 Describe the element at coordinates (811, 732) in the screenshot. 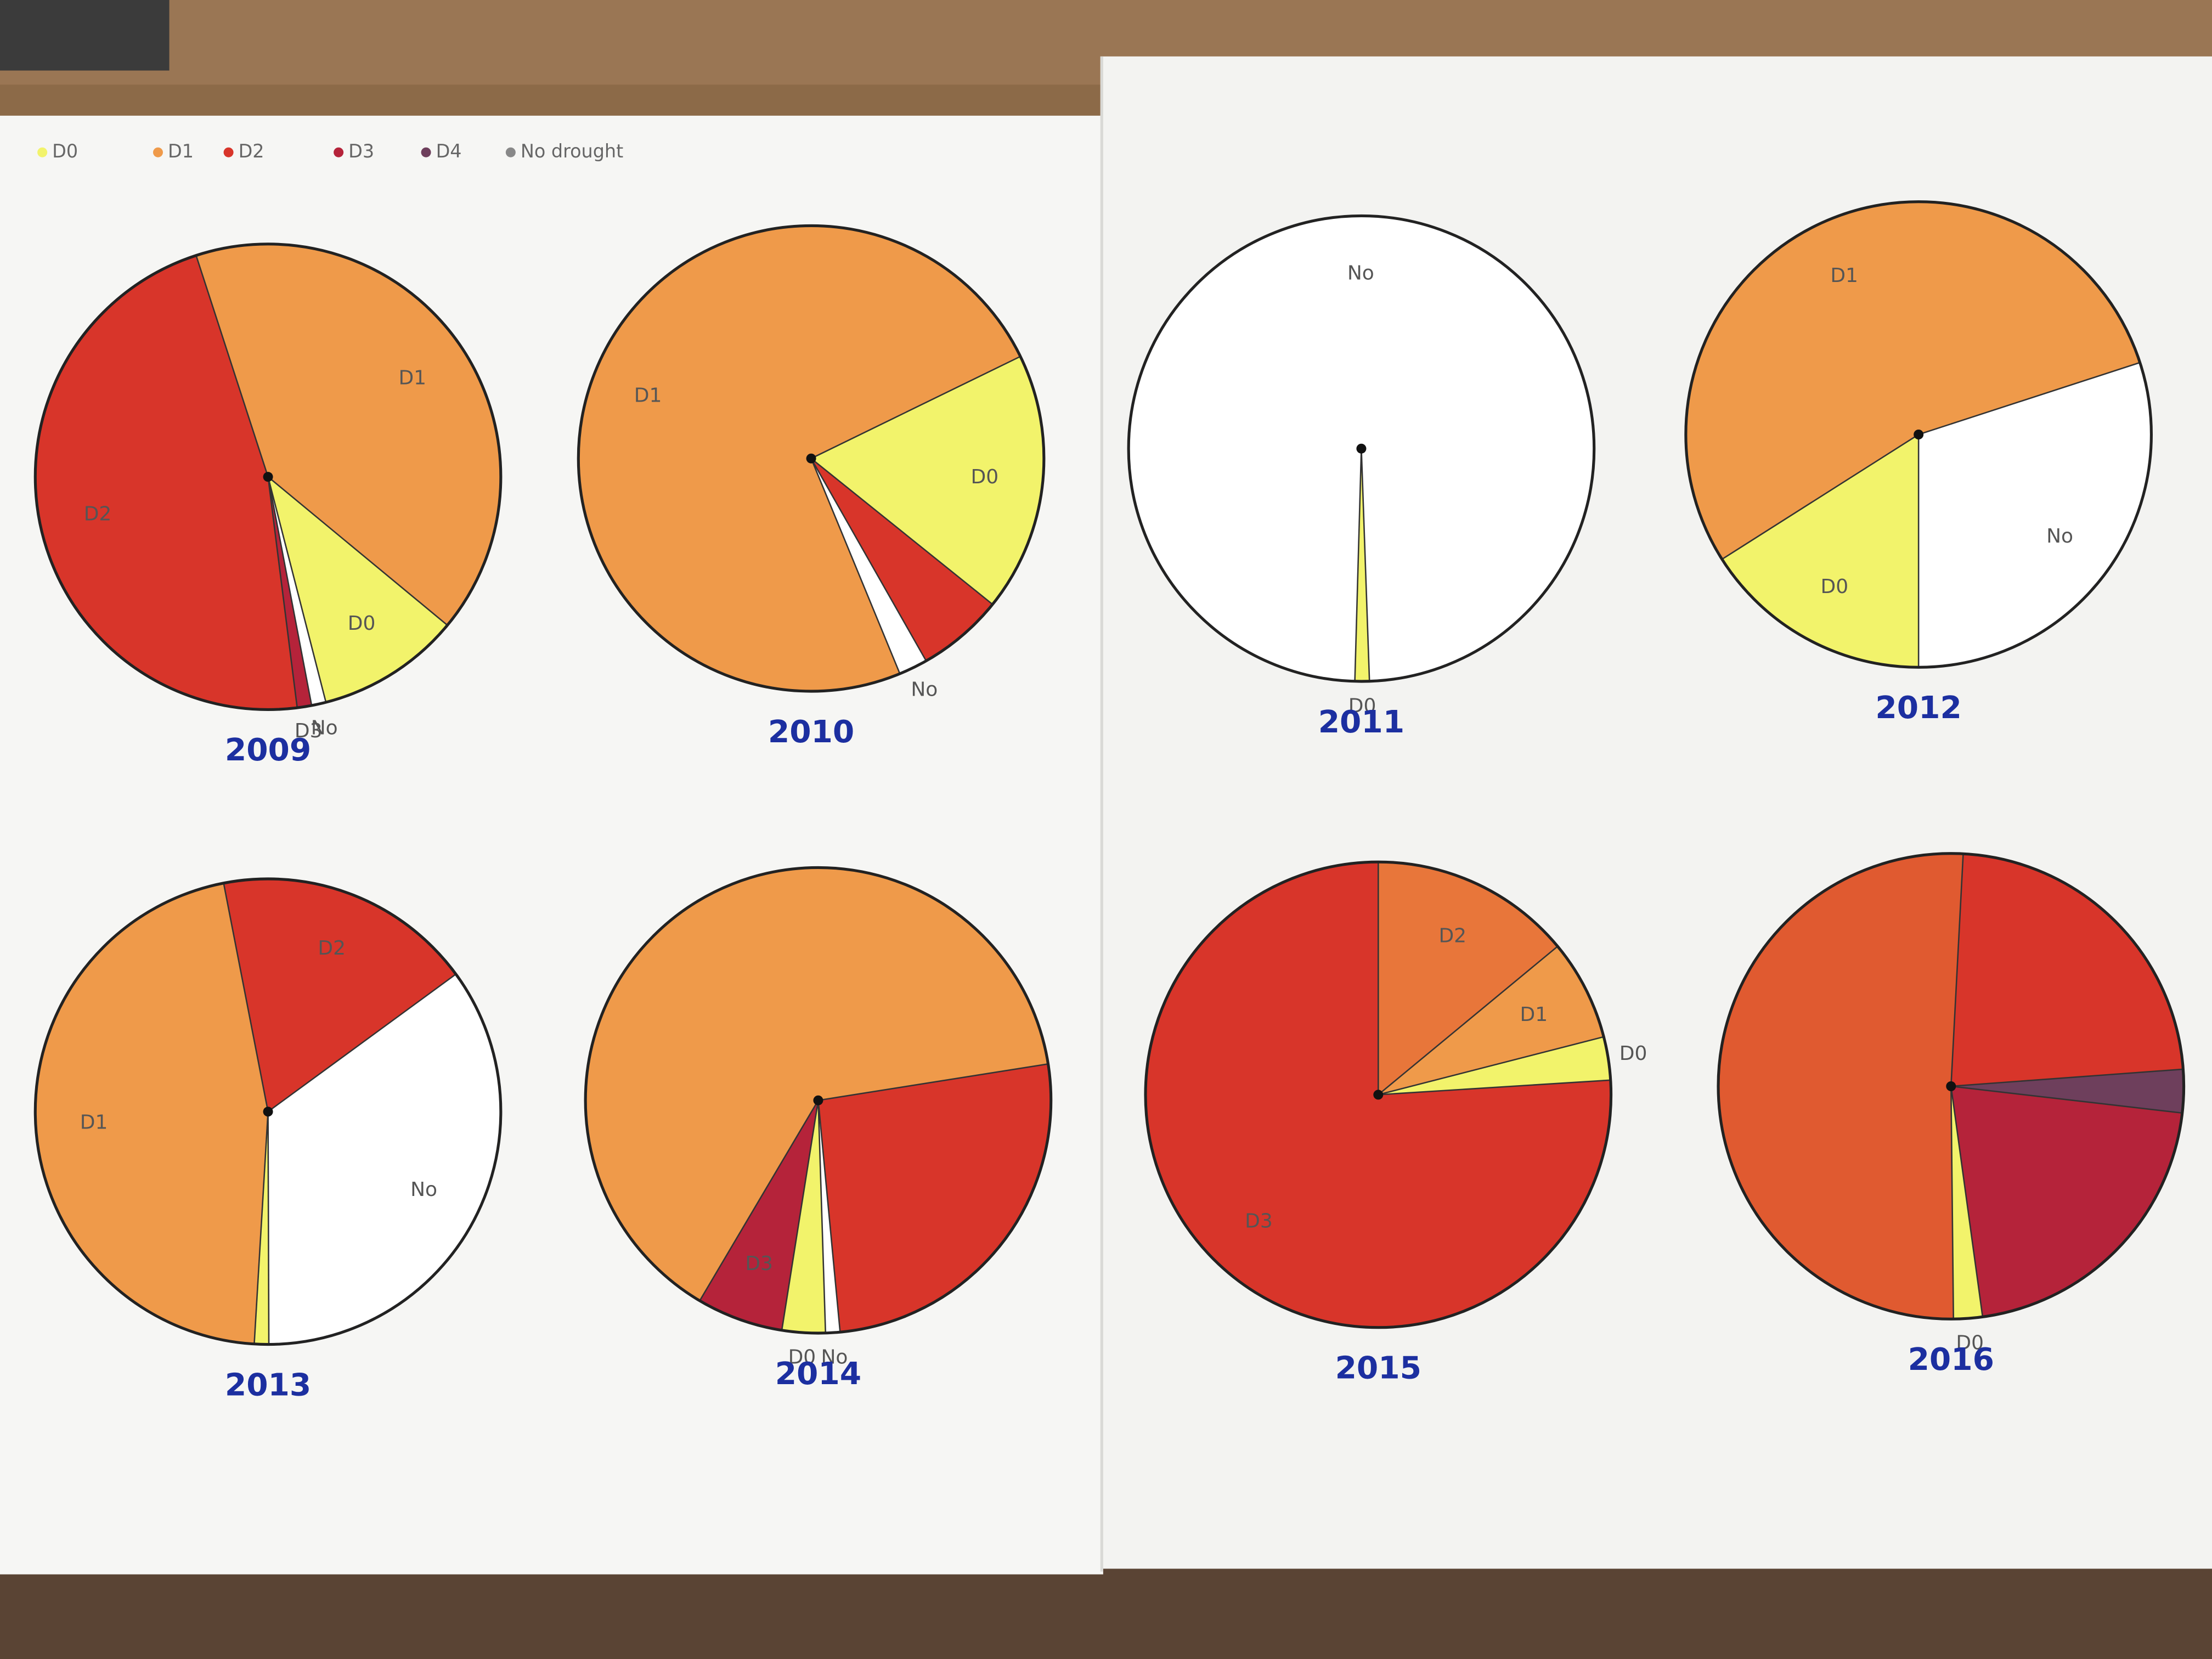

I see `pie-title: 2010` at that location.